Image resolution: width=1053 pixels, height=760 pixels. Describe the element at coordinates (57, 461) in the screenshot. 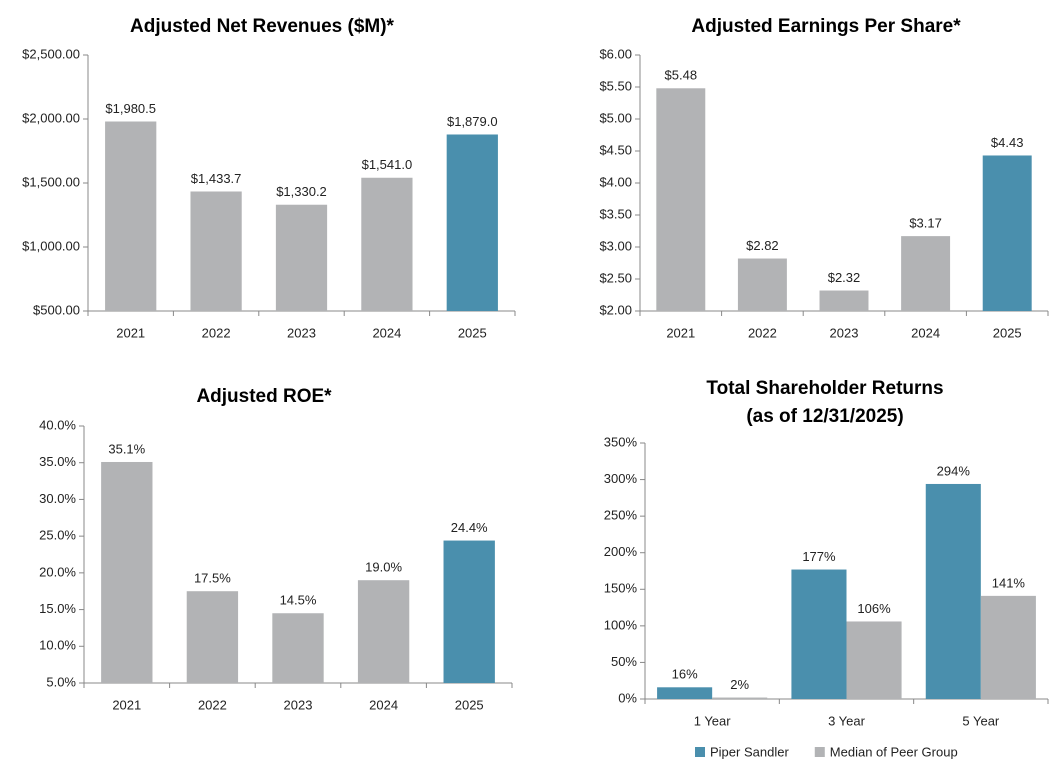

I see `y-tick-label: 35.0%` at that location.